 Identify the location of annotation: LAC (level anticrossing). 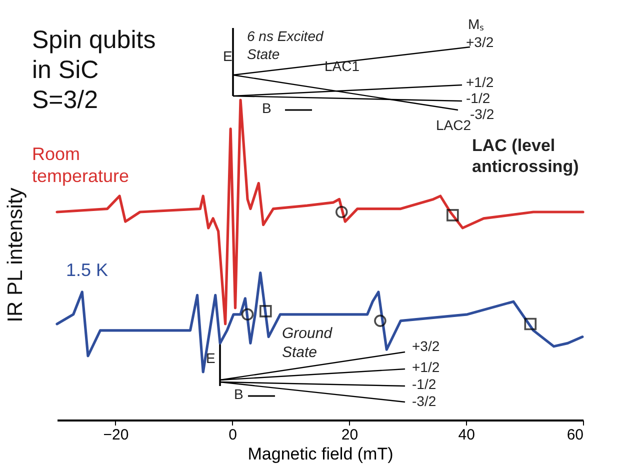
(525, 156).